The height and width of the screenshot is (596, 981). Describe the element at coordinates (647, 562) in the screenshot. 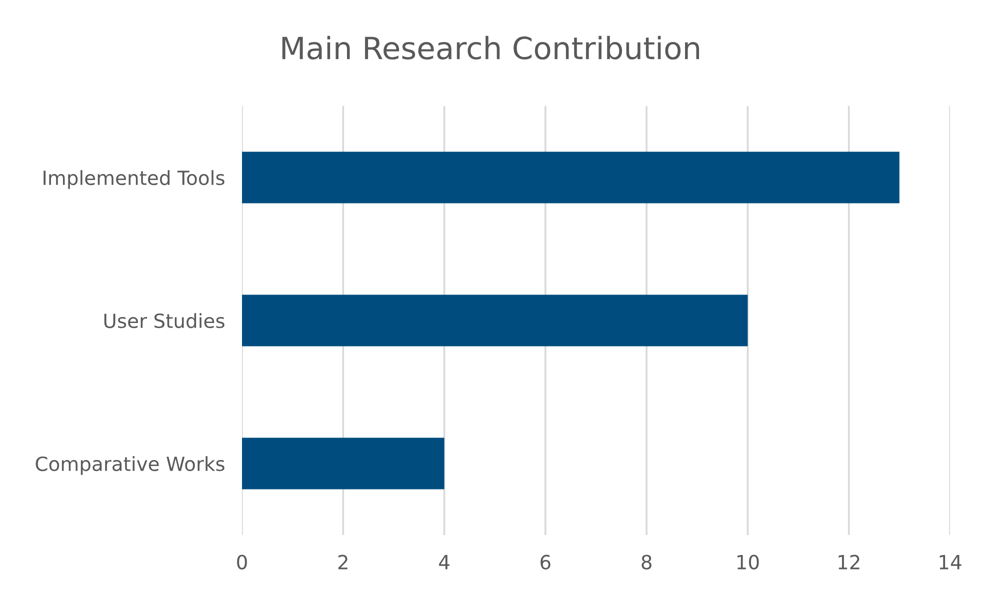

I see `x-tick-label: 8` at that location.